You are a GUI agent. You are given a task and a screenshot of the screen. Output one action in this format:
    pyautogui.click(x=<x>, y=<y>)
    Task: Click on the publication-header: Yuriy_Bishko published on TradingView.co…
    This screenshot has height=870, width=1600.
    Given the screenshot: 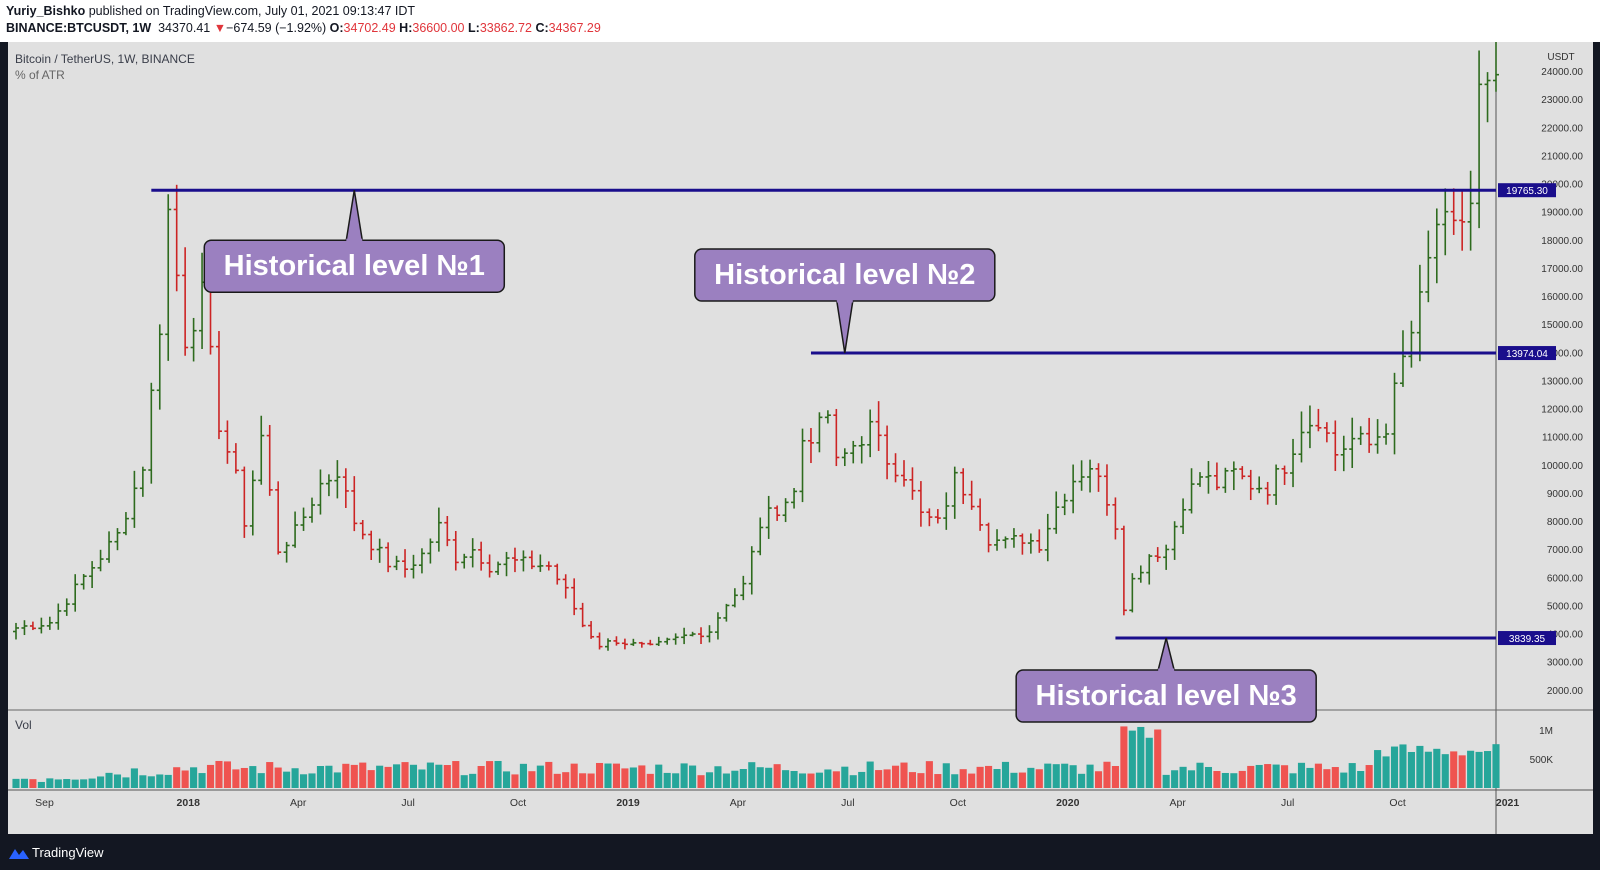 What is the action you would take?
    pyautogui.click(x=800, y=21)
    